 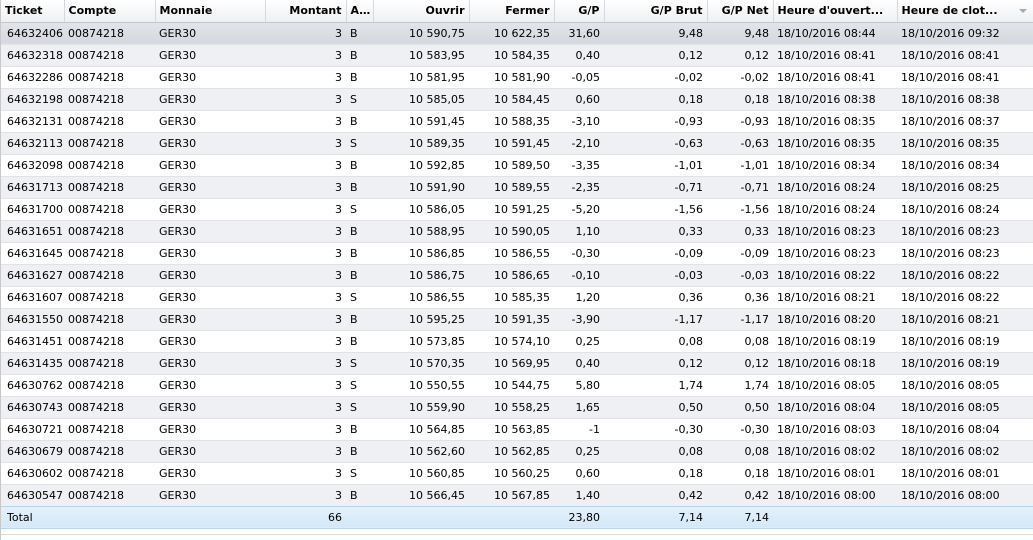 I want to click on cell-heure-ouverture: 18/10/2016 08:38, so click(x=835, y=99).